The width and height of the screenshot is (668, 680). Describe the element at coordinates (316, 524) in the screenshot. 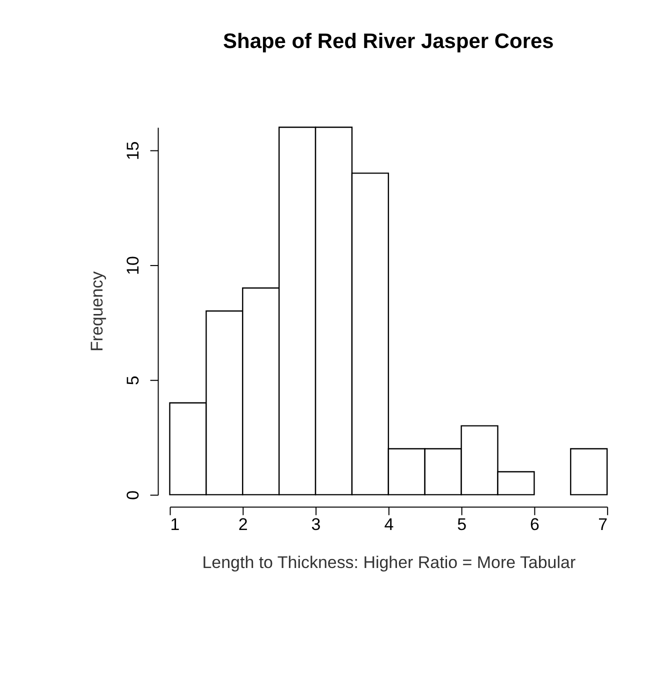

I see `x-tick-label: 3` at that location.